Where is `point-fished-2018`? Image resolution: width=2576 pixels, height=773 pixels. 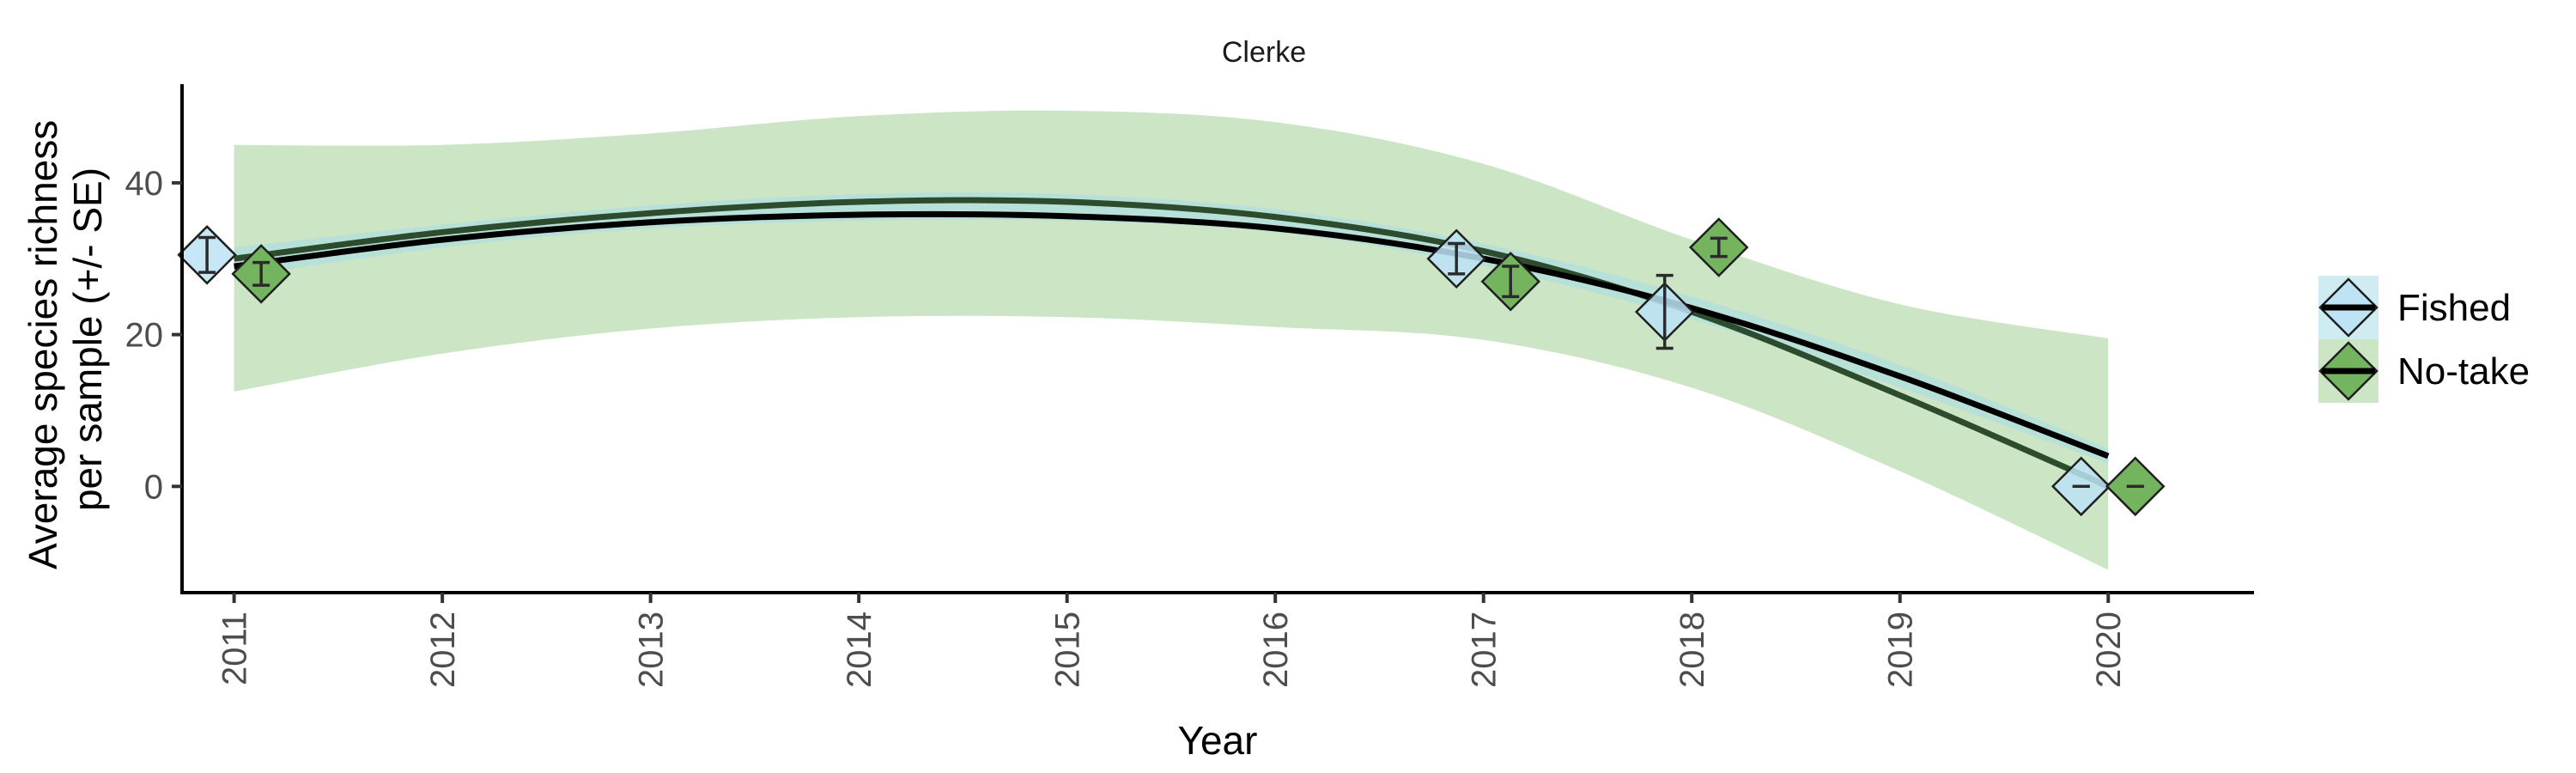 point-fished-2018 is located at coordinates (1664, 311).